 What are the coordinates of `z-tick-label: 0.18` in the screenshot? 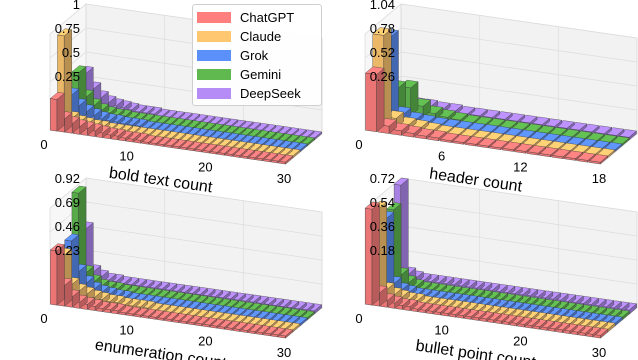 It's located at (382, 250).